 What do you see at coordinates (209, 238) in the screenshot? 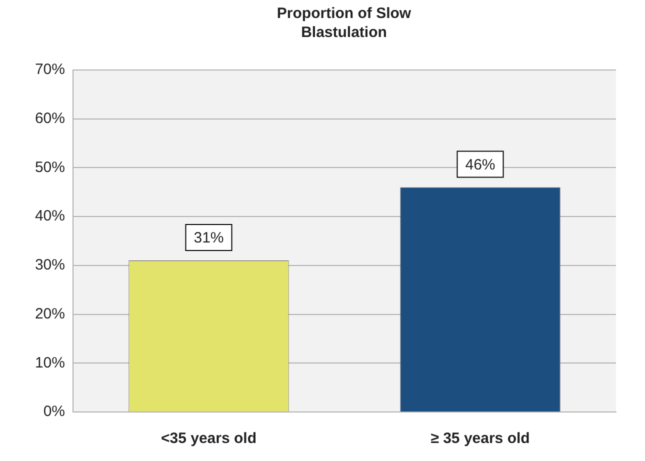
I see `data-label: 31%` at bounding box center [209, 238].